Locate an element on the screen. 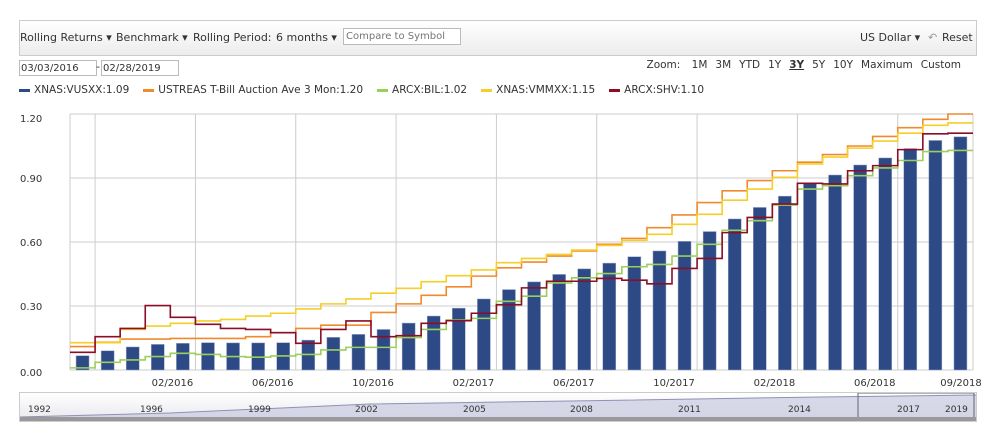 Image resolution: width=991 pixels, height=434 pixels. timeline-navigator: 1992 1996 1999 2002 2005 2008 2011 2014 2017 2019 is located at coordinates (498, 407).